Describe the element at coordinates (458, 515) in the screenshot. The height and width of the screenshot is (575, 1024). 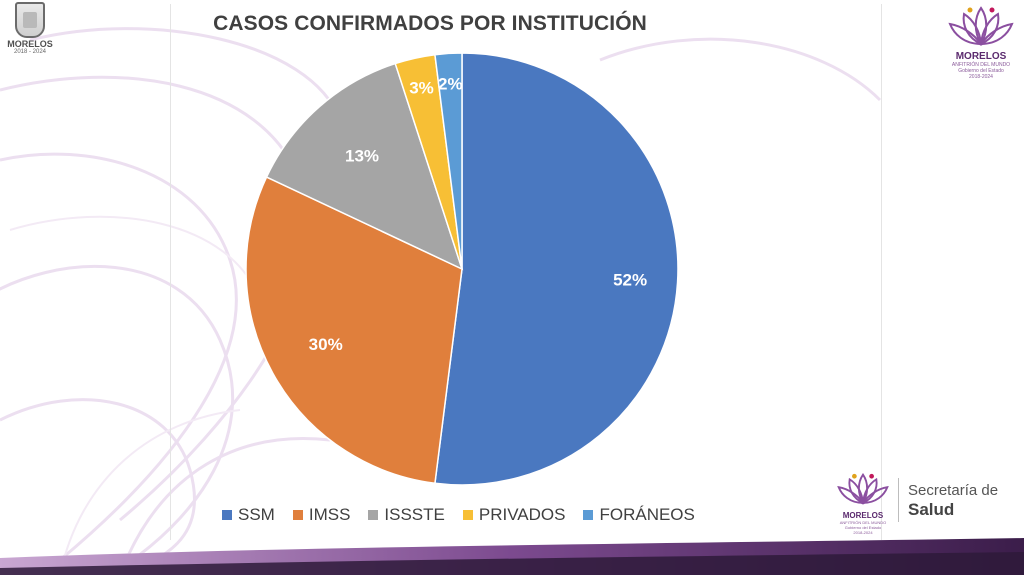
I see `chart-legend: SSM IMSS ISSSTE PRIVADOS FORÁNEOS` at that location.